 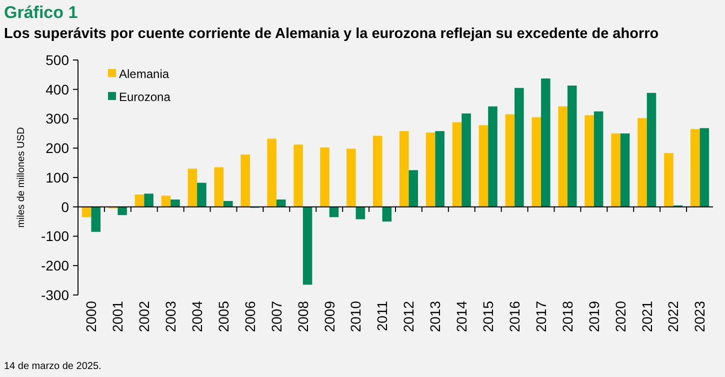 I want to click on y-axis-title: miles de millones USD, so click(x=21, y=177).